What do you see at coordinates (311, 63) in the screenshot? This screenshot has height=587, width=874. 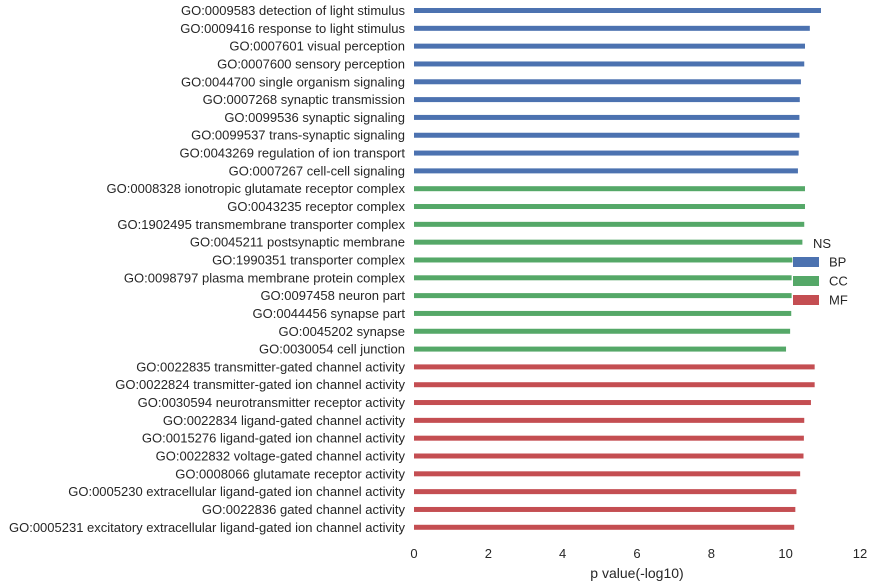 I see `category-label: GO:0007600 sensory perception` at bounding box center [311, 63].